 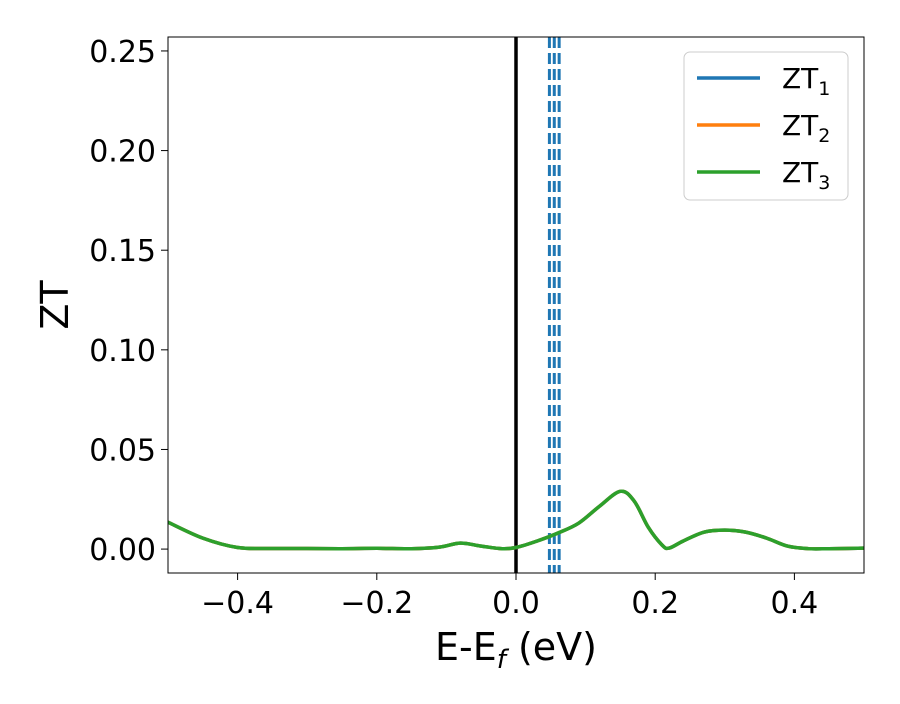 I want to click on x-tick-label: 0.0, so click(x=516, y=603).